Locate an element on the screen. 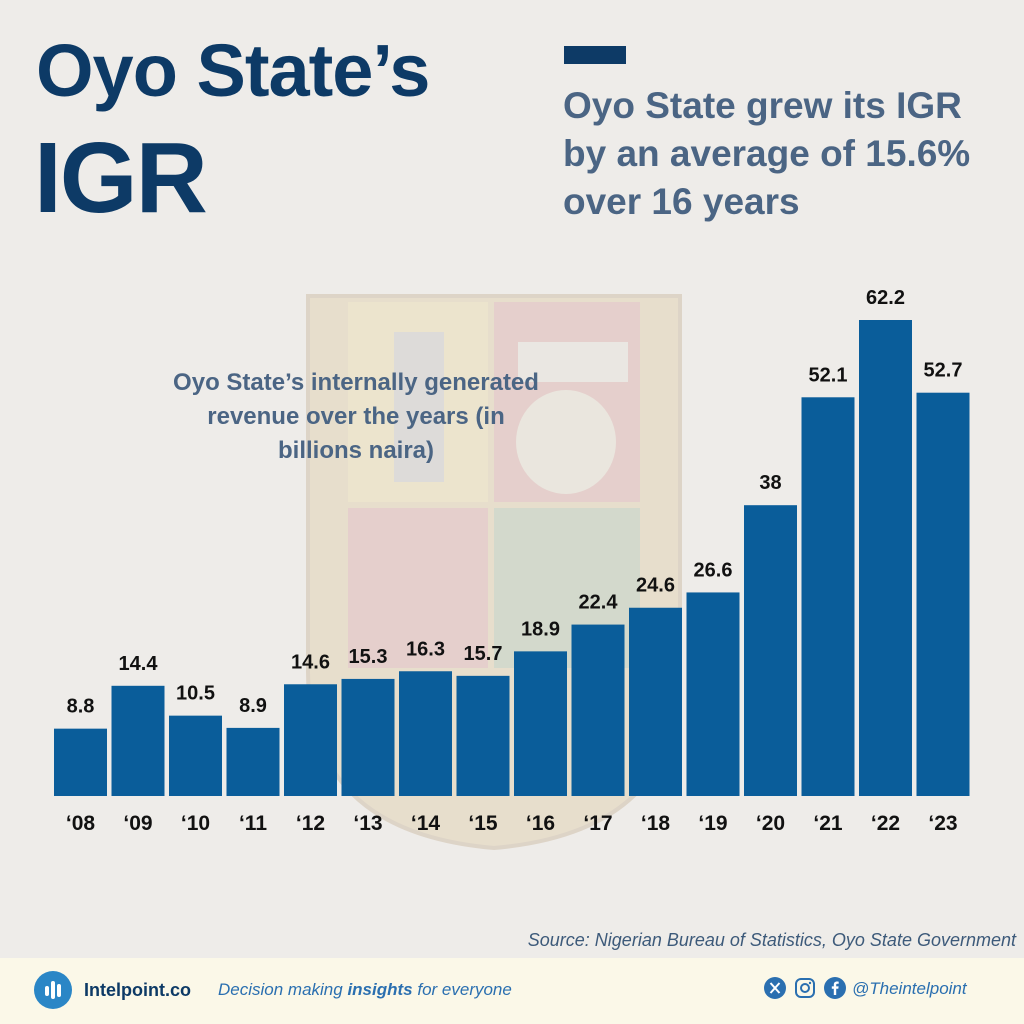 This screenshot has width=1024, height=1024. x-tick-label-6: ‘14 is located at coordinates (426, 823).